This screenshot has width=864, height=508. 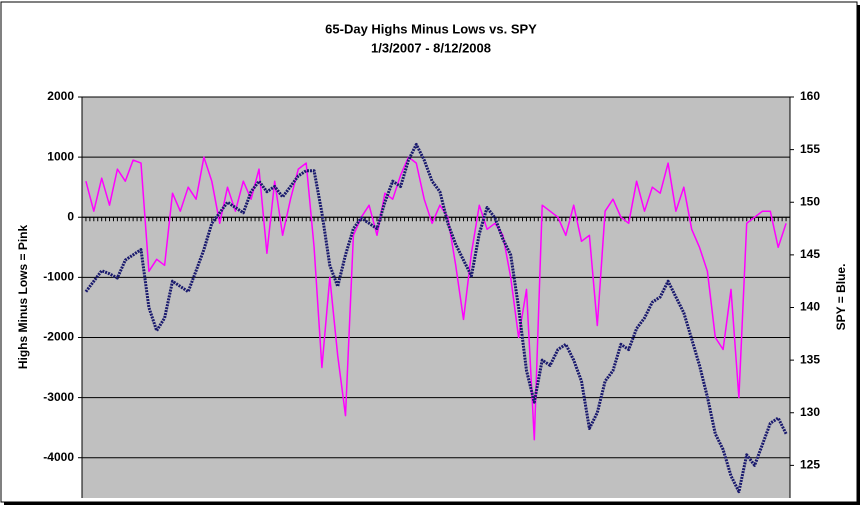 What do you see at coordinates (60, 96) in the screenshot?
I see `y-tick-label: 2000` at bounding box center [60, 96].